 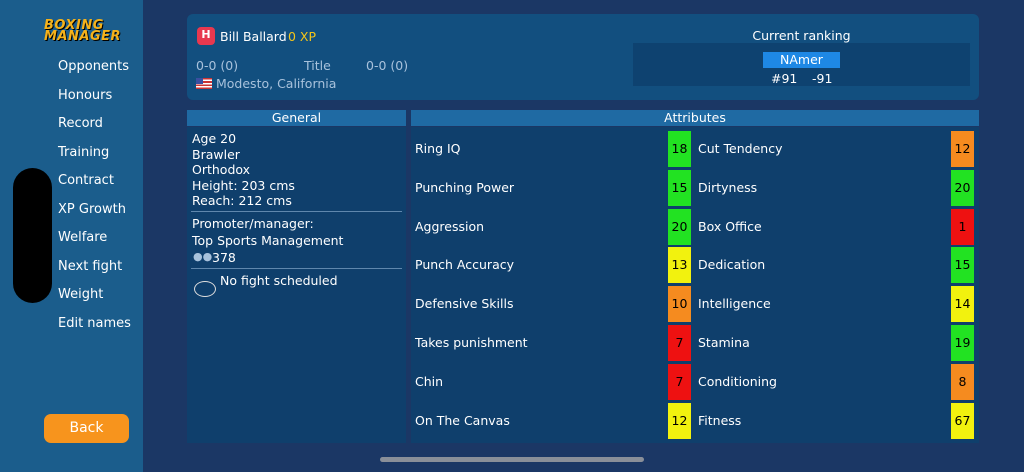 What do you see at coordinates (279, 280) in the screenshot?
I see `next-fight: No fight scheduled` at bounding box center [279, 280].